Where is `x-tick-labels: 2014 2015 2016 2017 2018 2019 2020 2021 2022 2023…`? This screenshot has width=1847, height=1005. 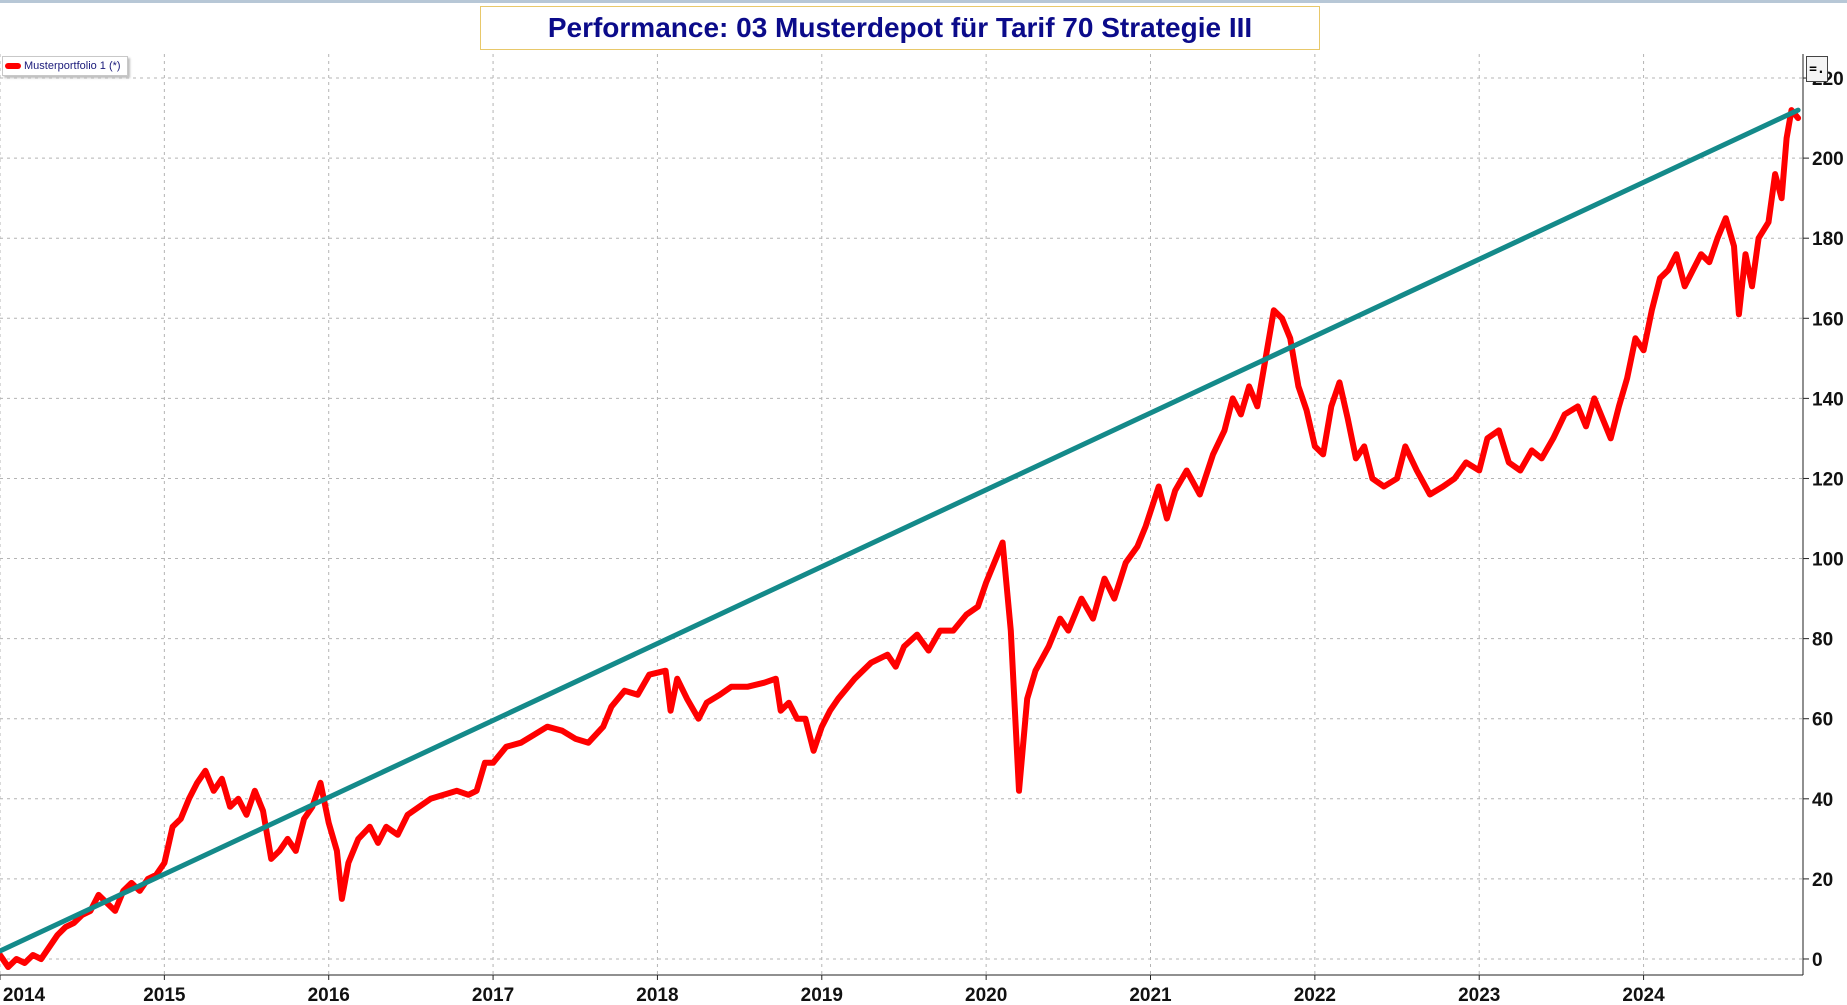 x-tick-labels: 2014 2015 2016 2017 2018 2019 2020 2021 2022 2023… is located at coordinates (834, 995).